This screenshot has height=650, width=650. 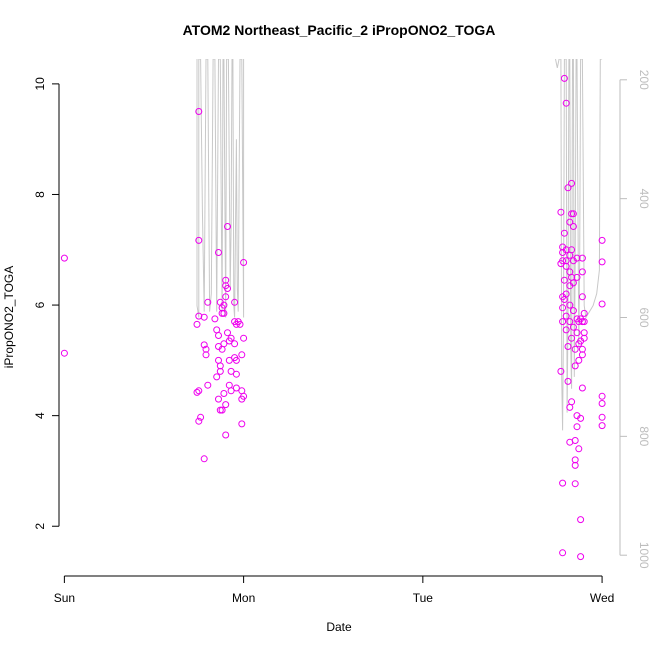 I want to click on y-tick-label: 8, so click(x=40, y=194).